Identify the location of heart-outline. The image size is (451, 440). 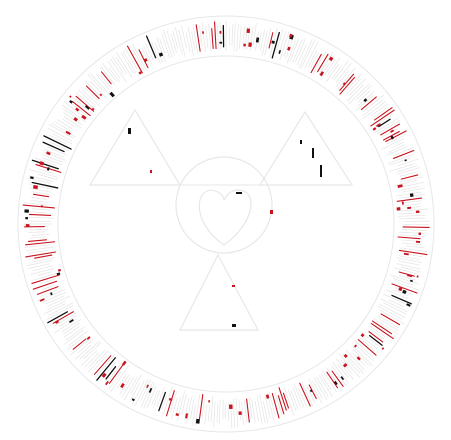
(225, 217).